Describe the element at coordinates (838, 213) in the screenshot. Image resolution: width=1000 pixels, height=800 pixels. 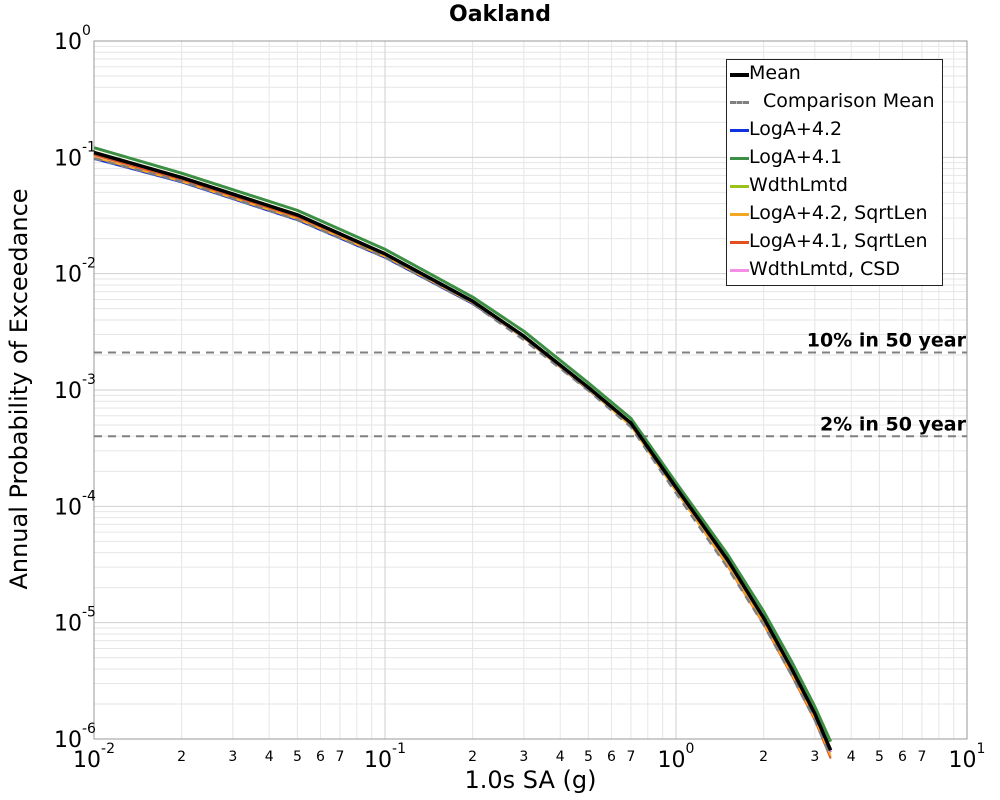
I see `legend-label: LogA+4.2, SqrtLen` at that location.